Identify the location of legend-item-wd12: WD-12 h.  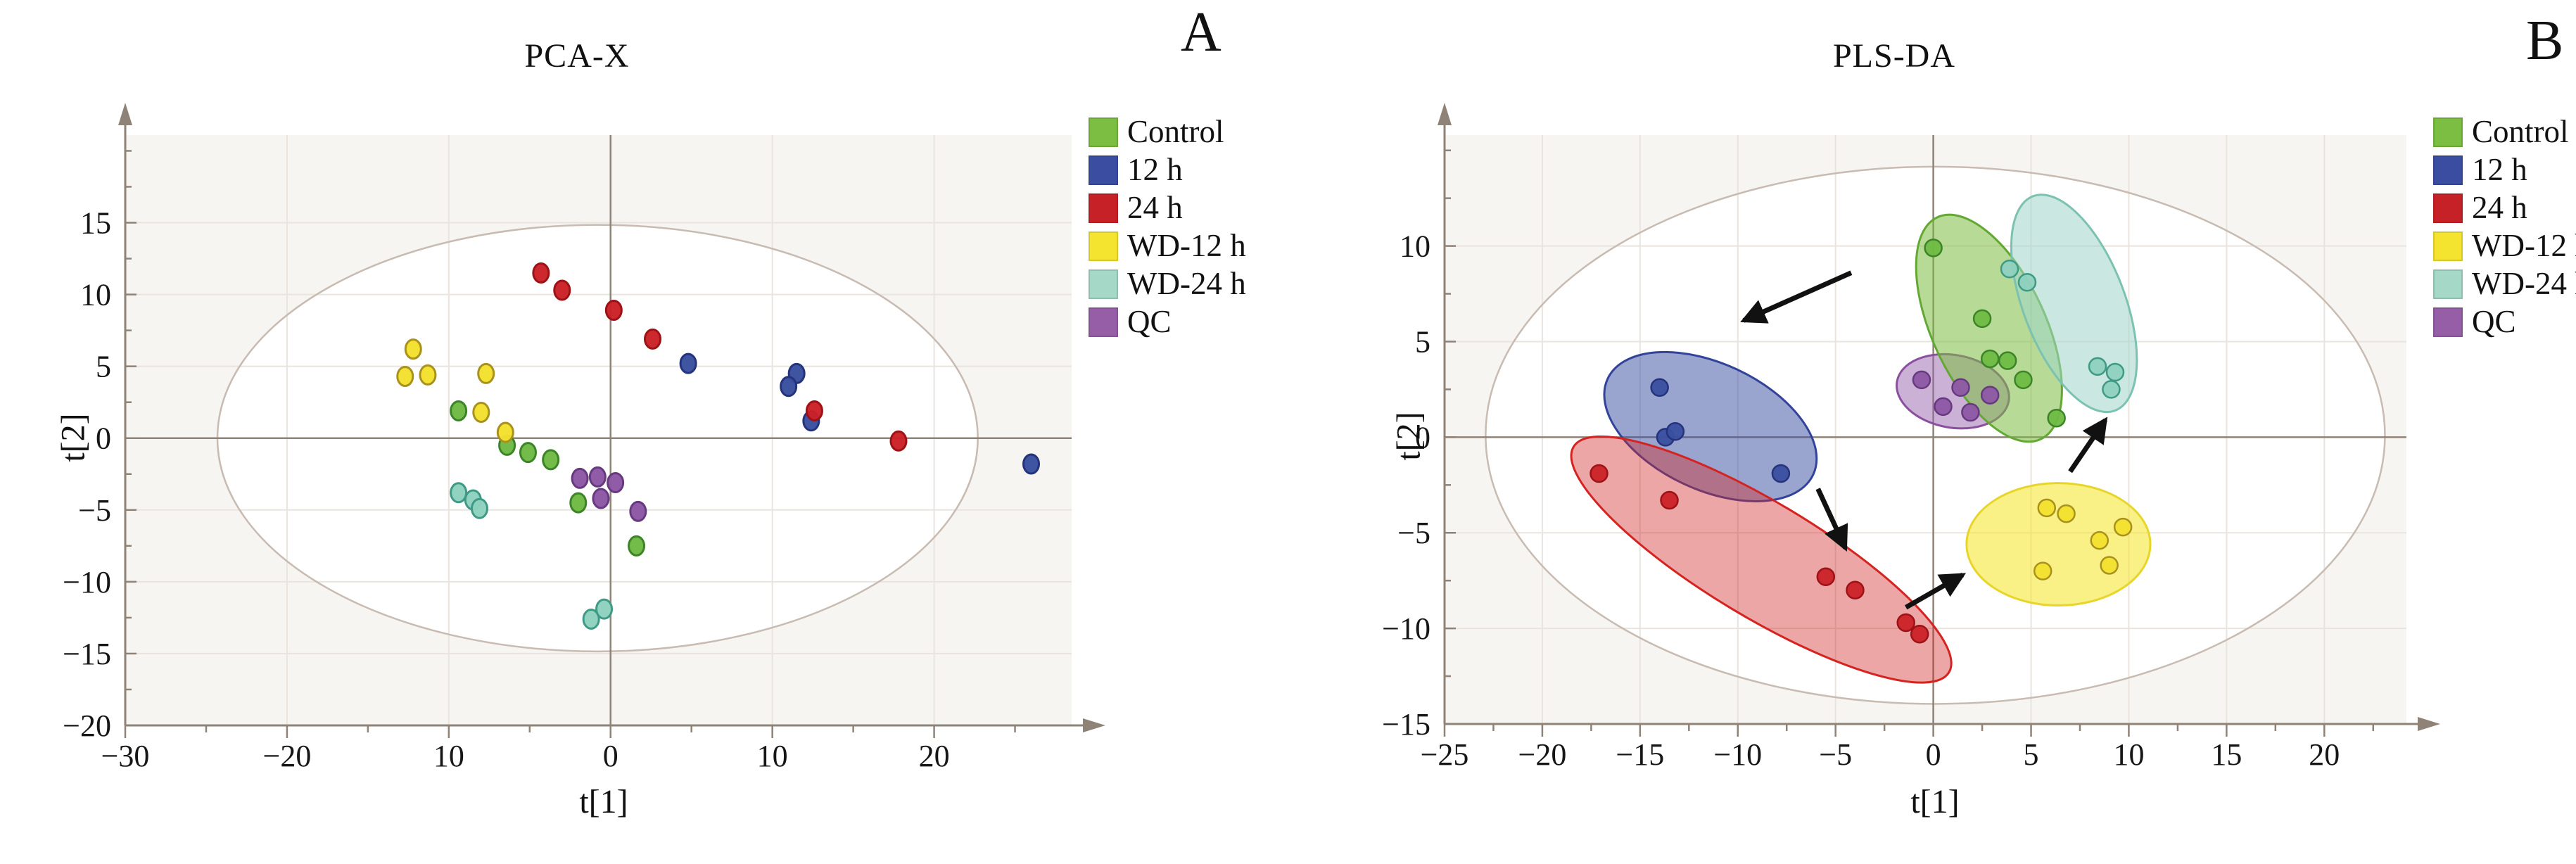
(1167, 245).